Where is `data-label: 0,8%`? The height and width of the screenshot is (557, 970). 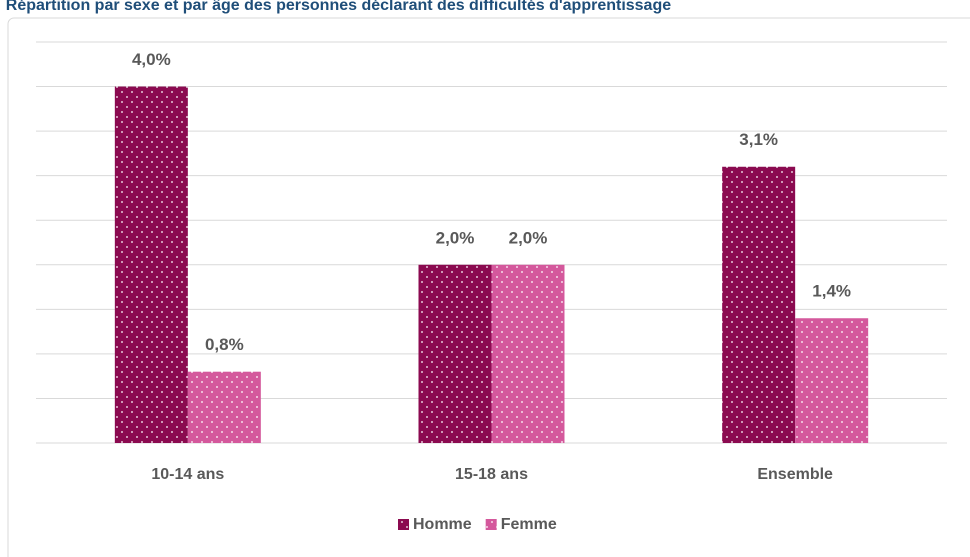 data-label: 0,8% is located at coordinates (224, 344).